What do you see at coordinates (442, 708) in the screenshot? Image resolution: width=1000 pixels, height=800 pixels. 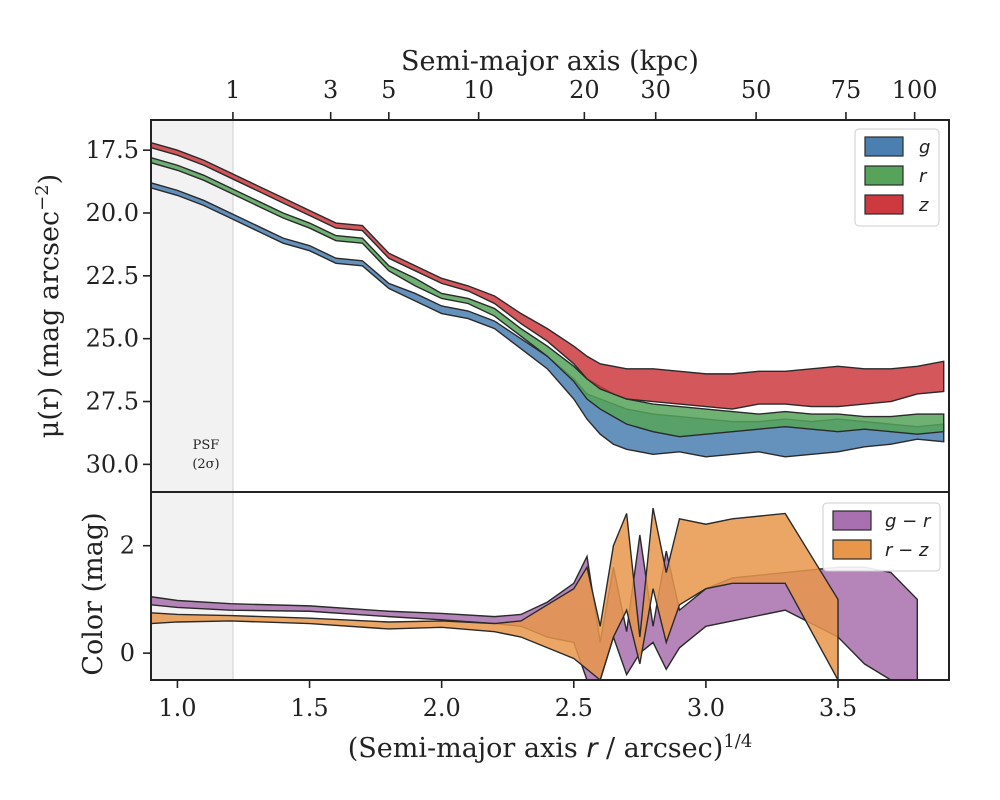 I see `x-tick-label: 2.0` at bounding box center [442, 708].